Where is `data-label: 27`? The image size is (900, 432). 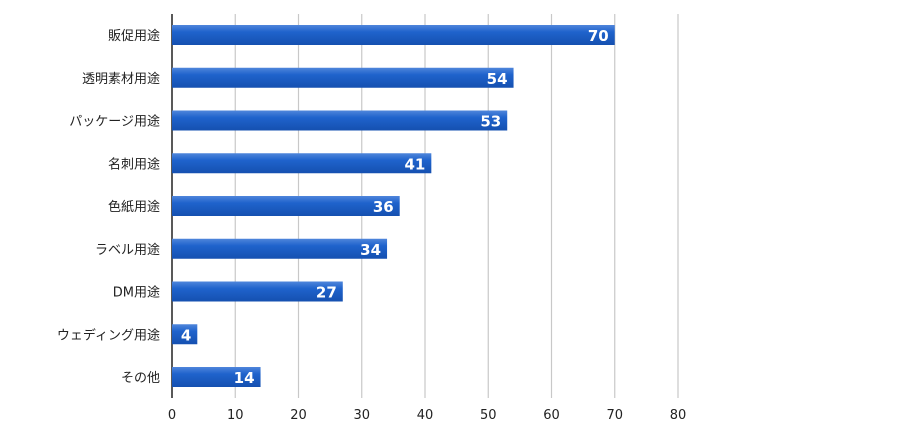 data-label: 27 is located at coordinates (326, 293).